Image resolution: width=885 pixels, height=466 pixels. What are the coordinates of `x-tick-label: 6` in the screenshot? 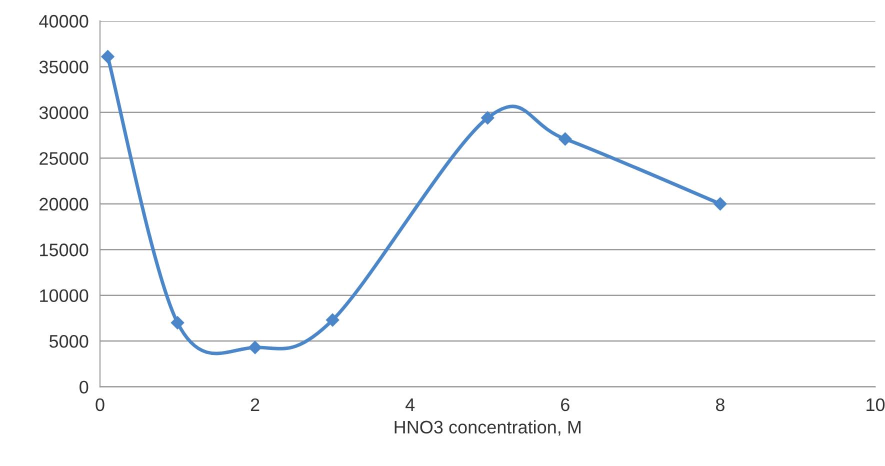 It's located at (565, 405).